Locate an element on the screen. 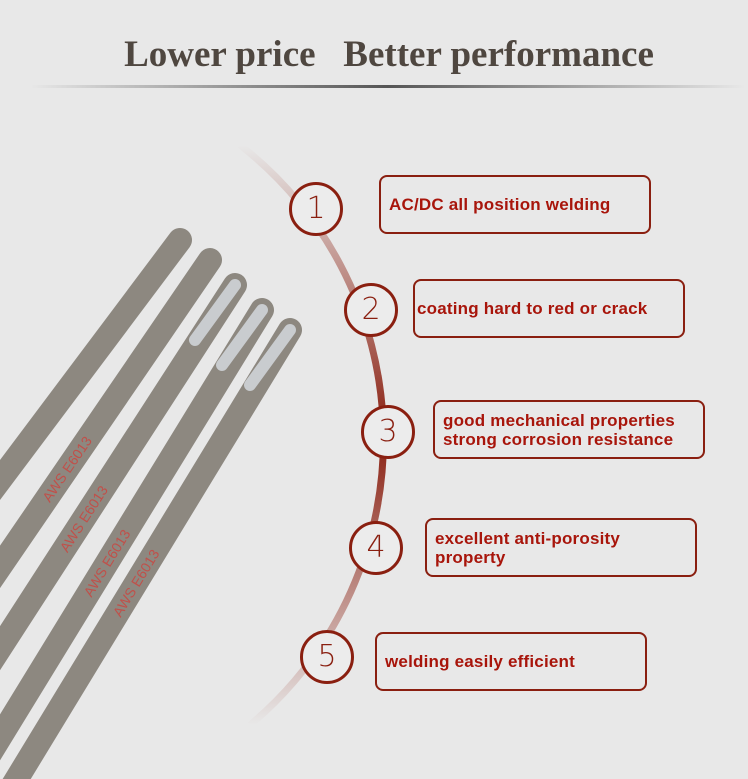 This screenshot has width=748, height=779. feature-text: coating hard to red or crack is located at coordinates (532, 308).